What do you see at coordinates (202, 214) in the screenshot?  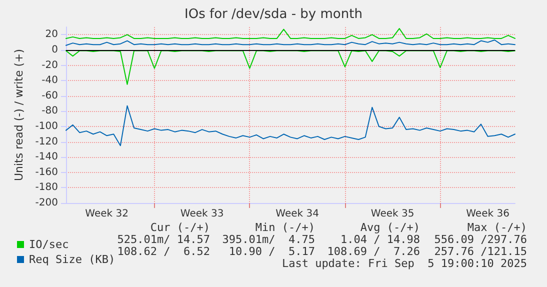 I see `x-tick-label: Week 33` at bounding box center [202, 214].